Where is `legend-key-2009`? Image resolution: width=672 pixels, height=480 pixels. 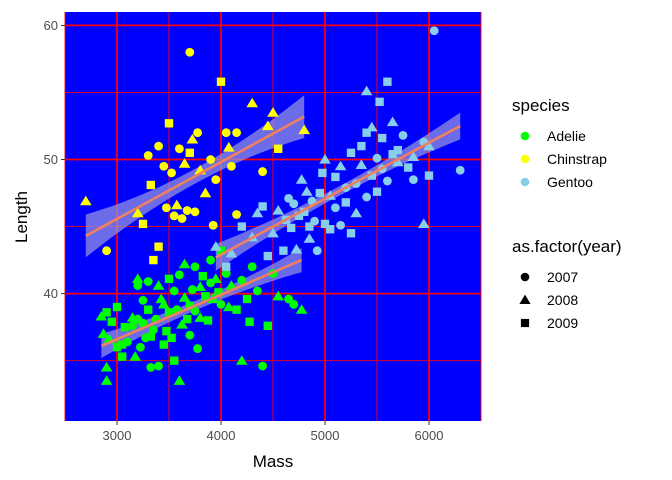 legend-key-2009 is located at coordinates (525, 323).